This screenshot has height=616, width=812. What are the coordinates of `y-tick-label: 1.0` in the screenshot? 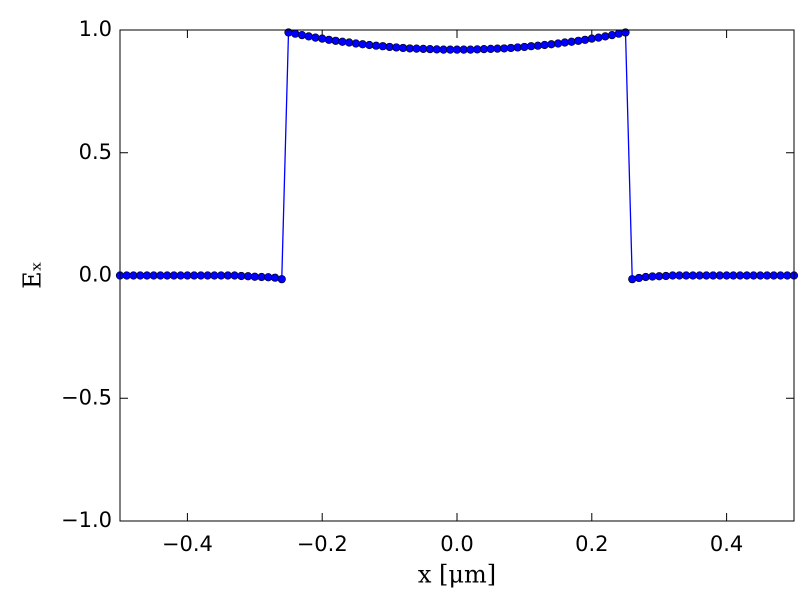 It's located at (95, 29).